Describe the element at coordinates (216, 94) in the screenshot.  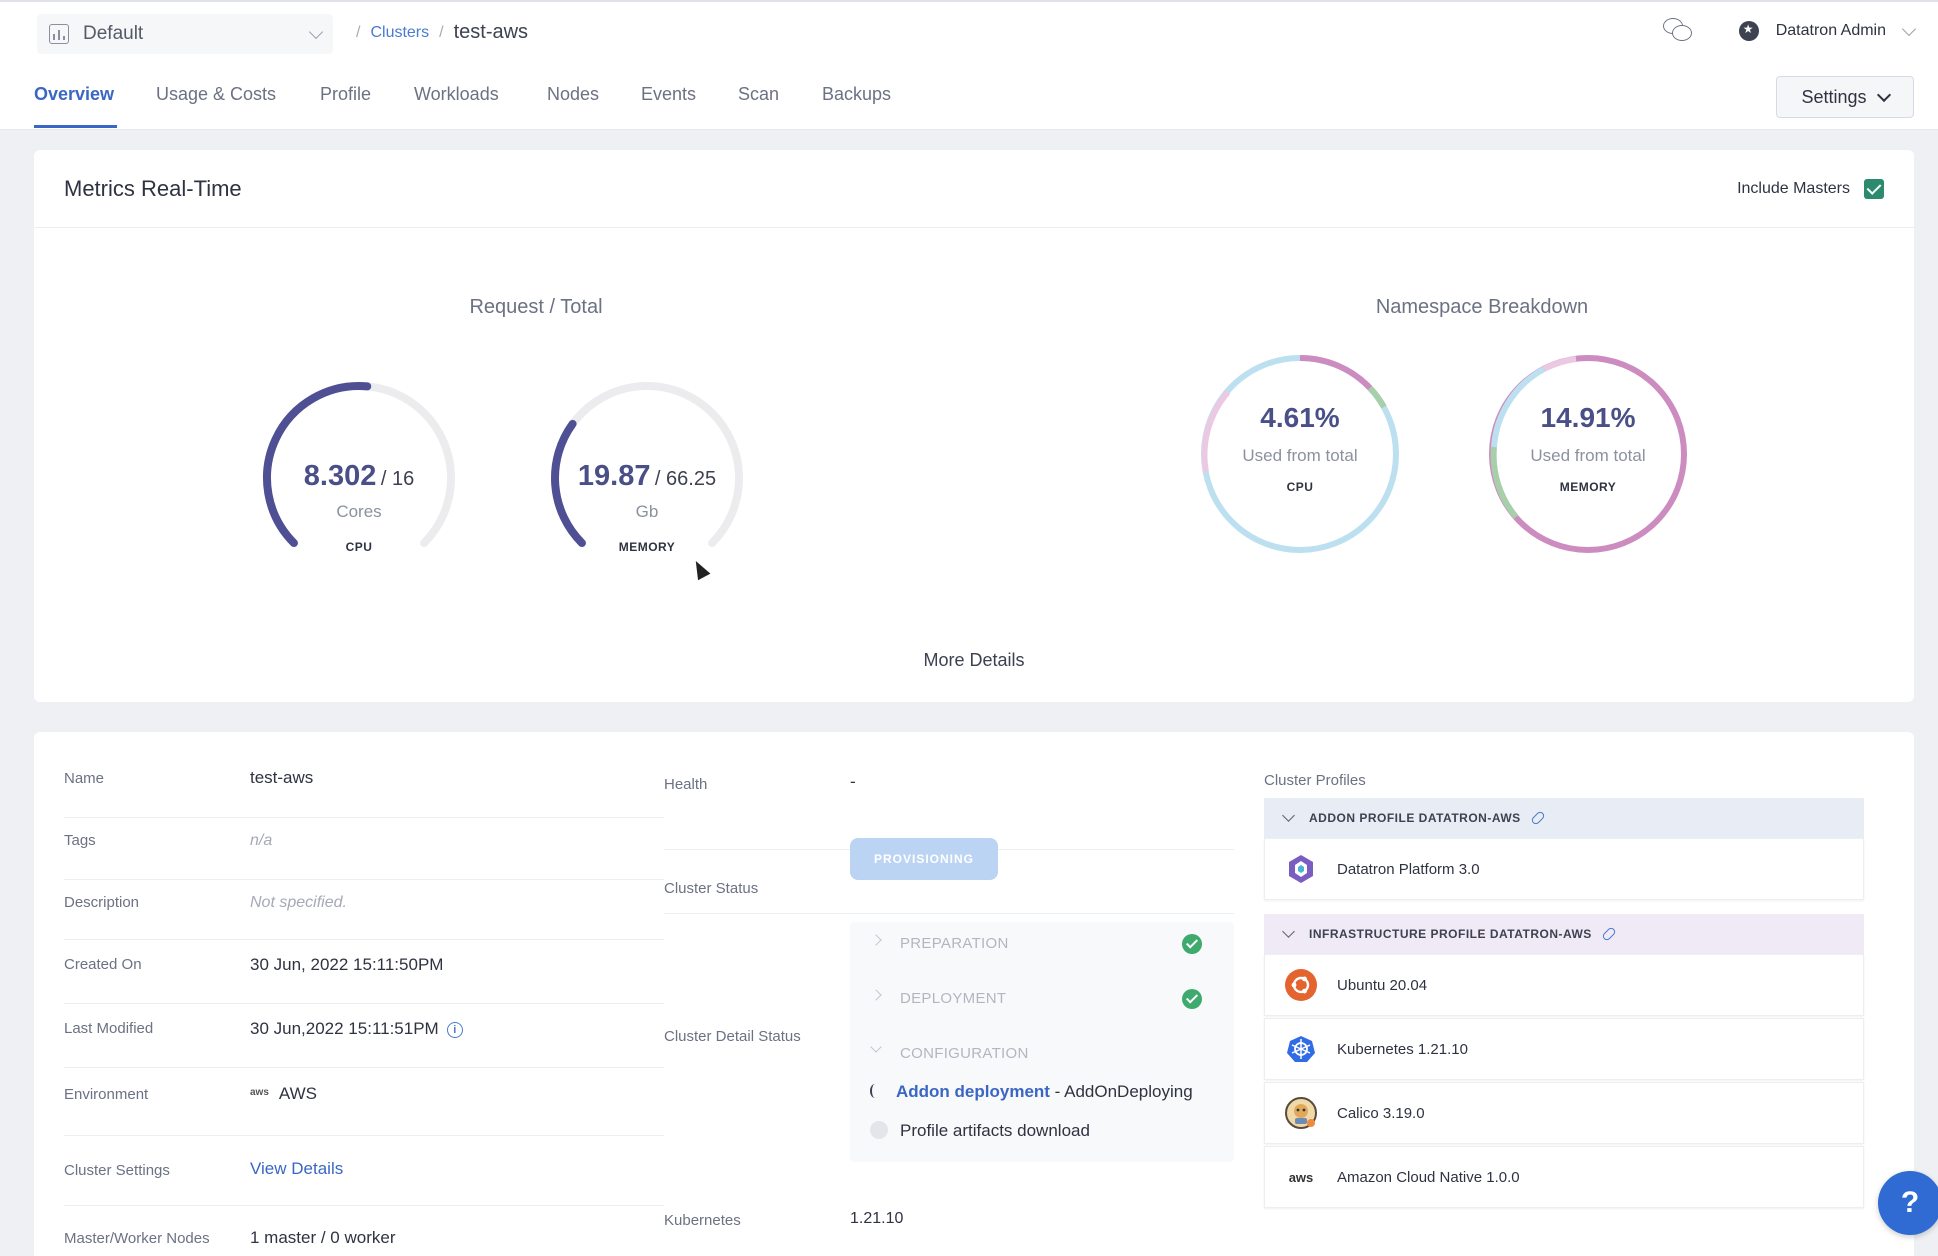
I see `tab-usage-costs: Usage & Costs` at that location.